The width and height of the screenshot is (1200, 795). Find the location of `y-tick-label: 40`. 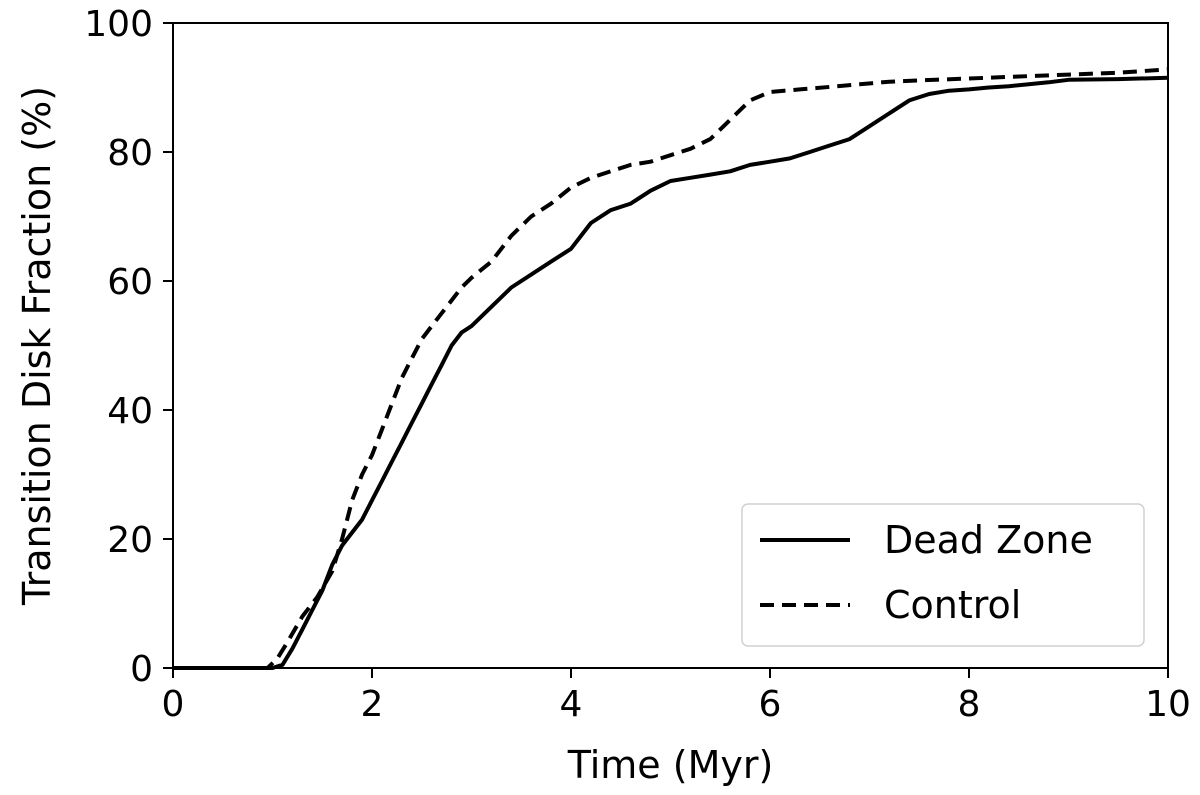

y-tick-label: 40 is located at coordinates (130, 411).